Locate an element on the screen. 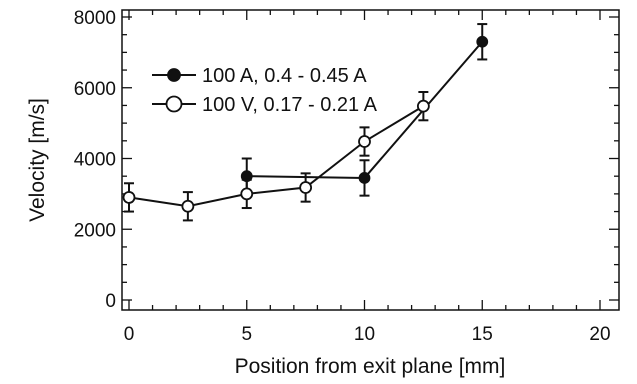  y-tick-label: 2000 is located at coordinates (95, 230).